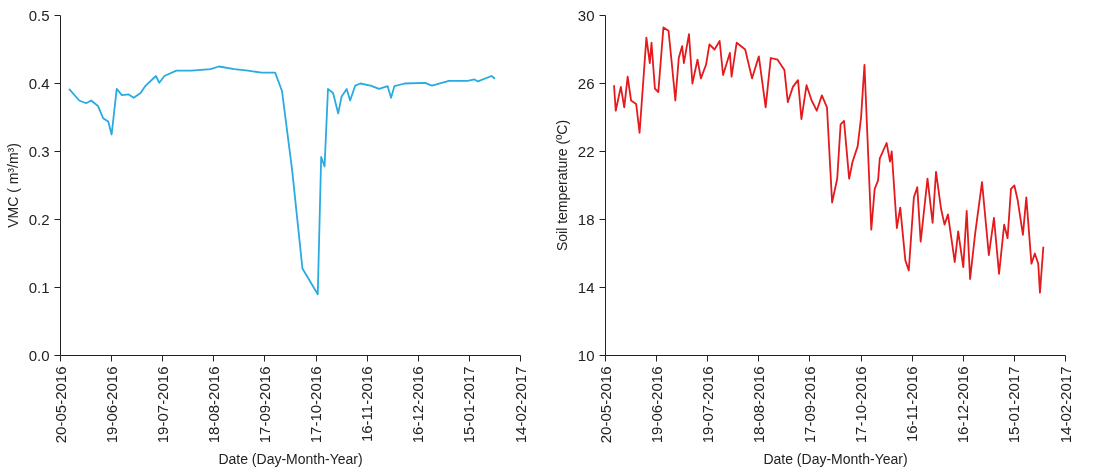  I want to click on y-tick-label: 0.5, so click(39, 15).